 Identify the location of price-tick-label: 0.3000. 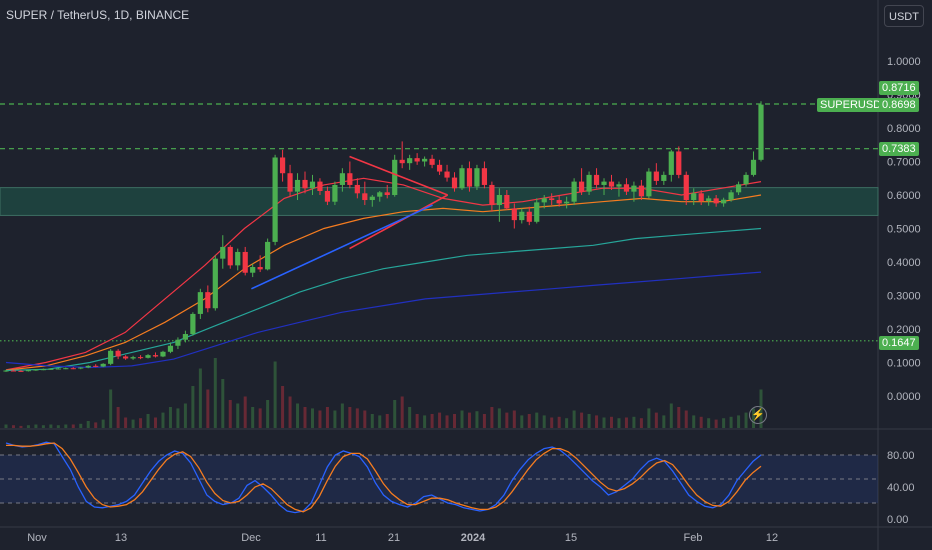
(904, 297).